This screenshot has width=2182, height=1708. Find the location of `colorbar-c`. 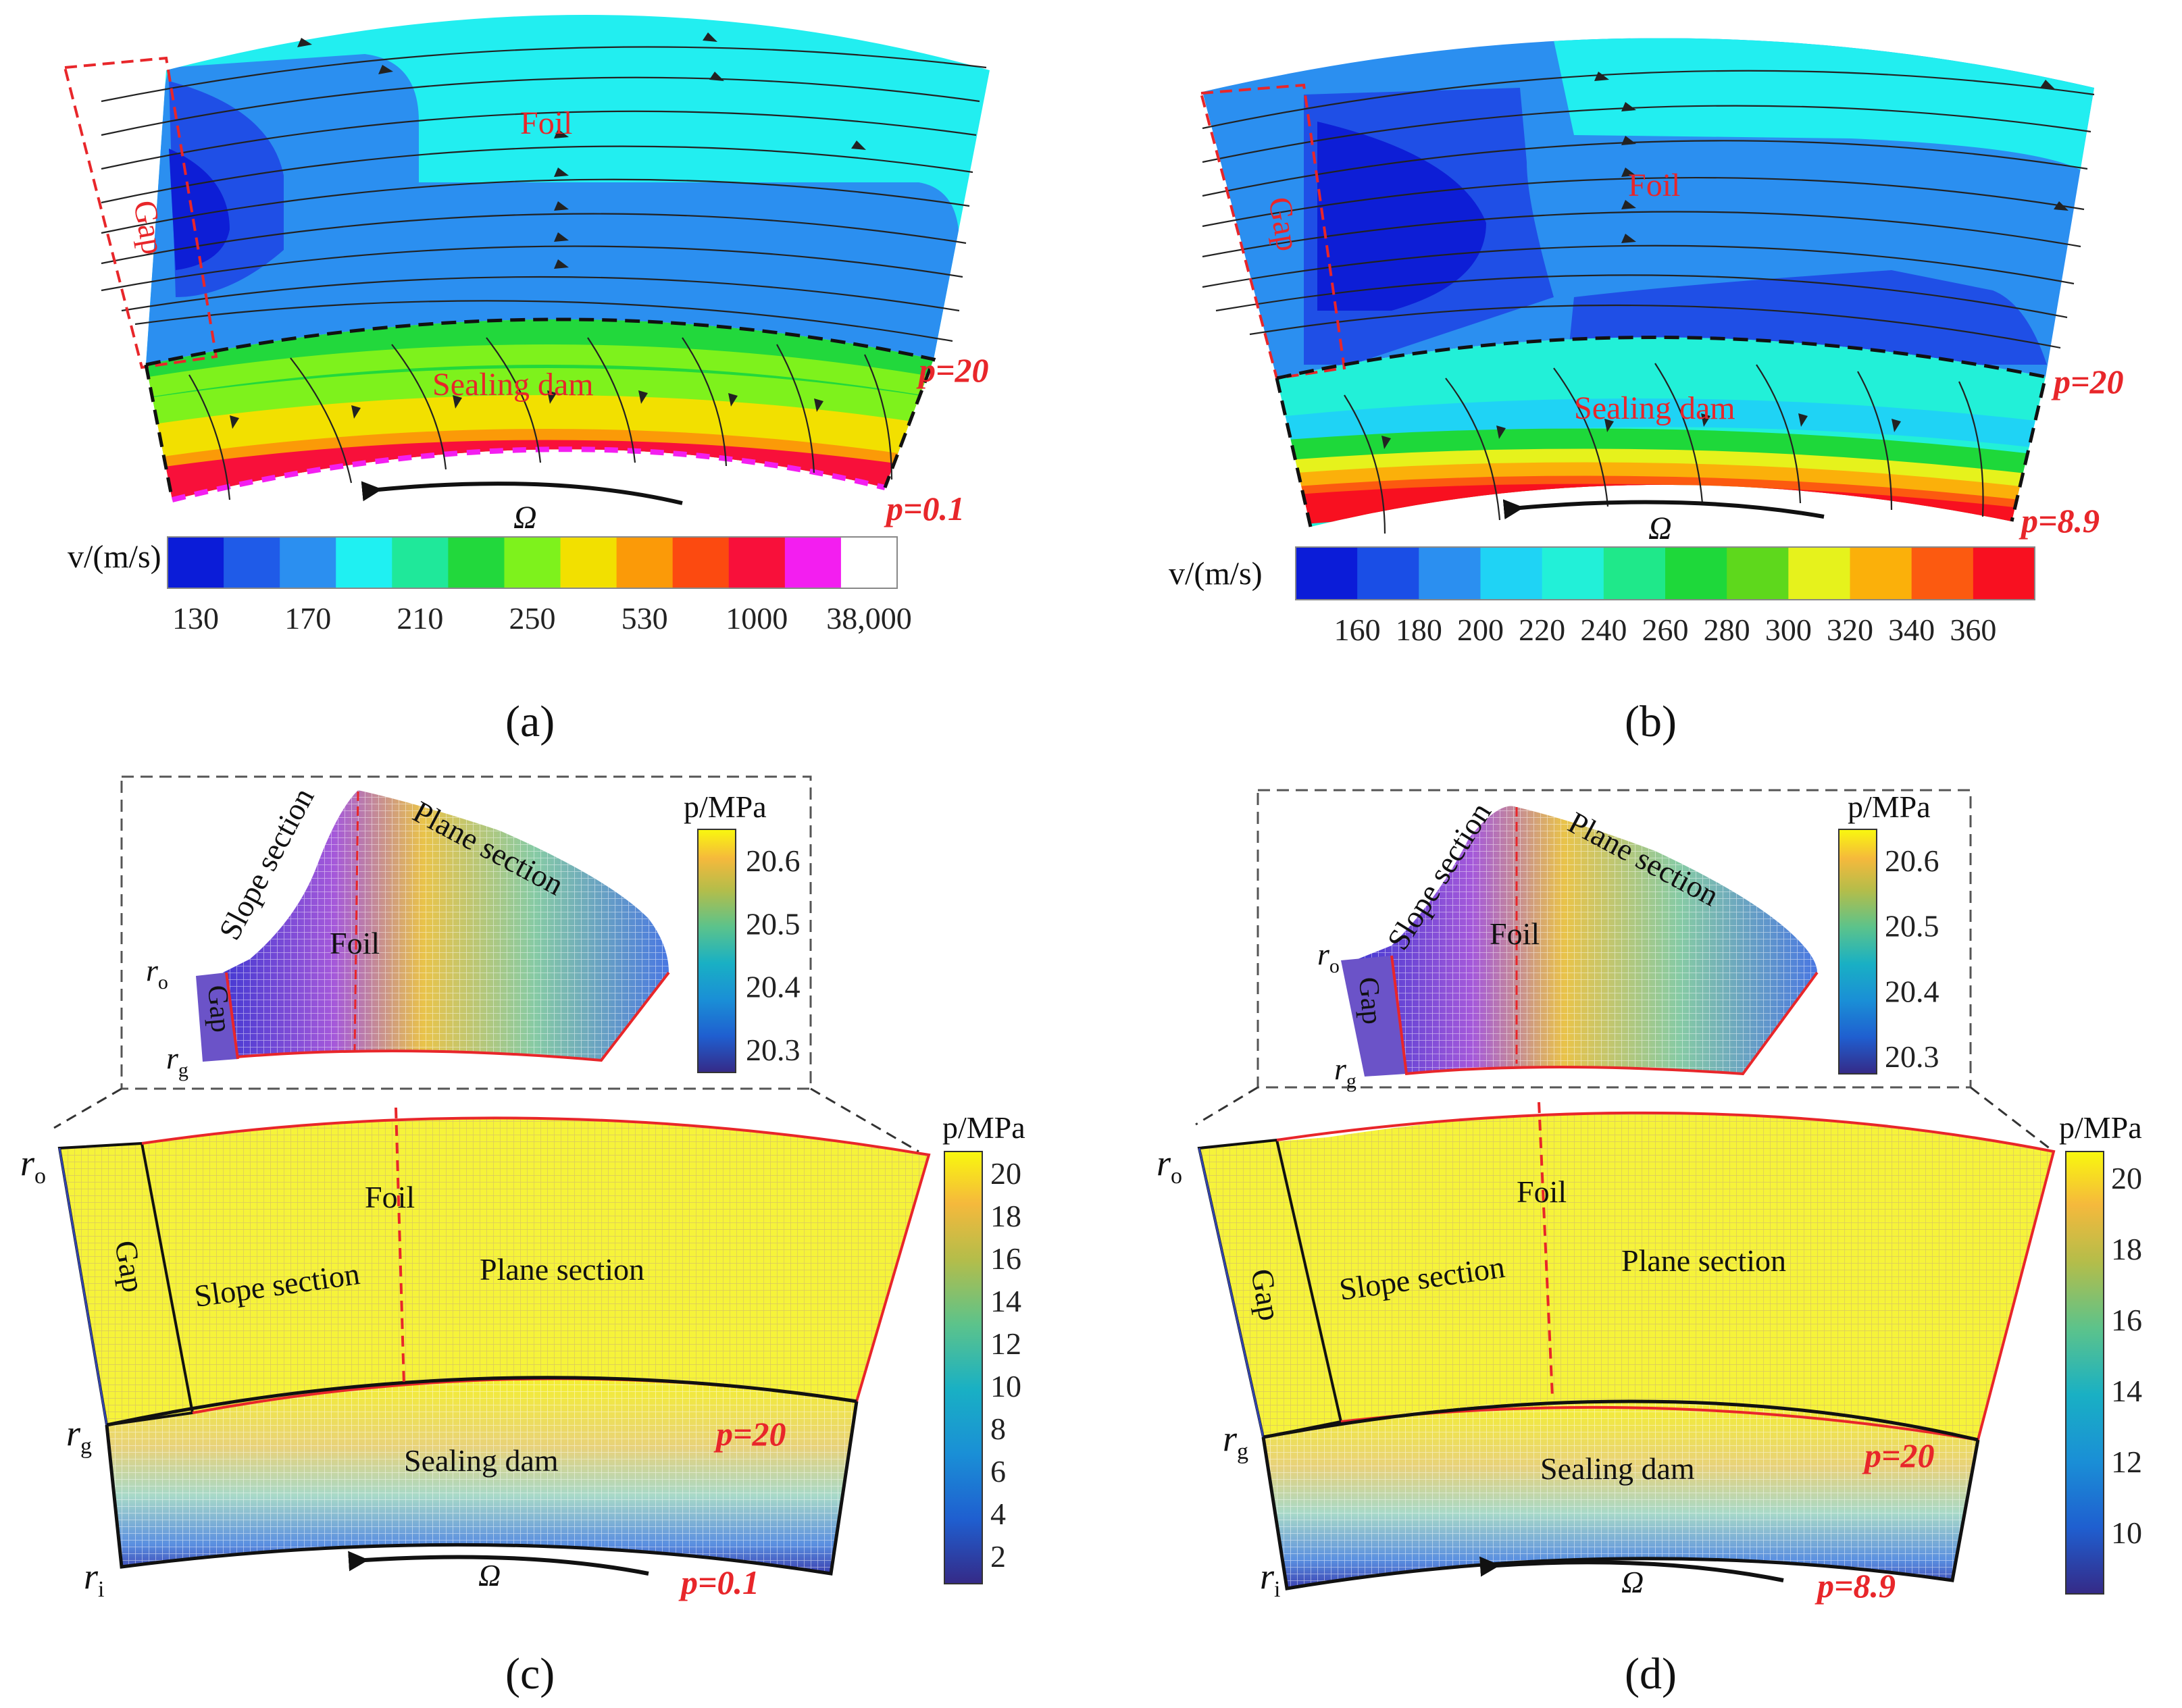

colorbar-c is located at coordinates (963, 1367).